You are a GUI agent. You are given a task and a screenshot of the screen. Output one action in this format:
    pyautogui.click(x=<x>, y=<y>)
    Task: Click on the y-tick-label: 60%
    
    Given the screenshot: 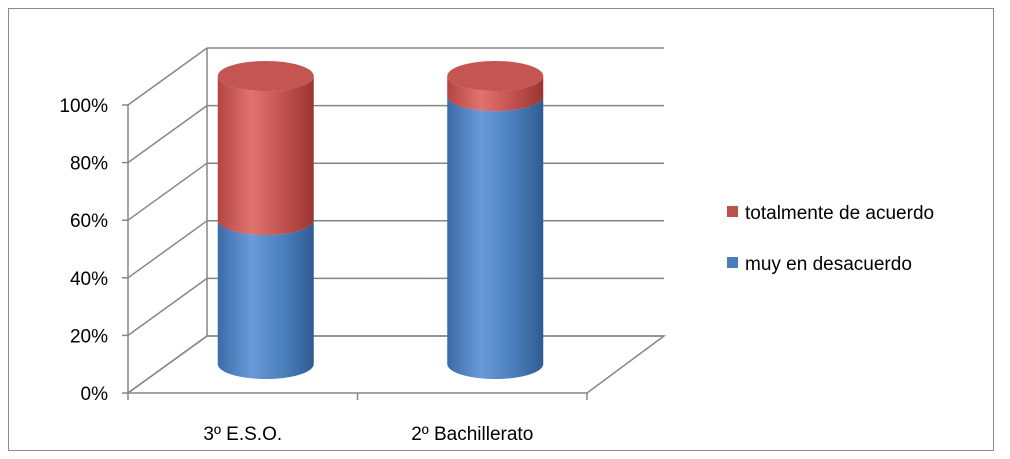 What is the action you would take?
    pyautogui.click(x=89, y=221)
    